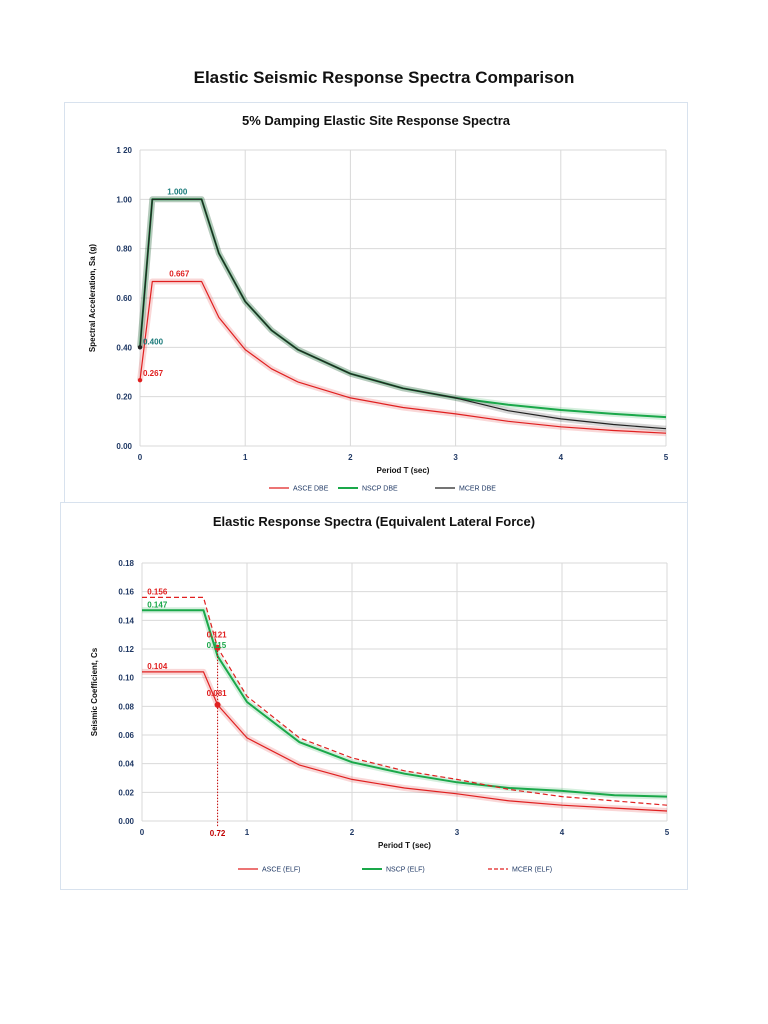 This screenshot has width=768, height=1024. Describe the element at coordinates (477, 489) in the screenshot. I see `legend-label: MCER DBE` at that location.